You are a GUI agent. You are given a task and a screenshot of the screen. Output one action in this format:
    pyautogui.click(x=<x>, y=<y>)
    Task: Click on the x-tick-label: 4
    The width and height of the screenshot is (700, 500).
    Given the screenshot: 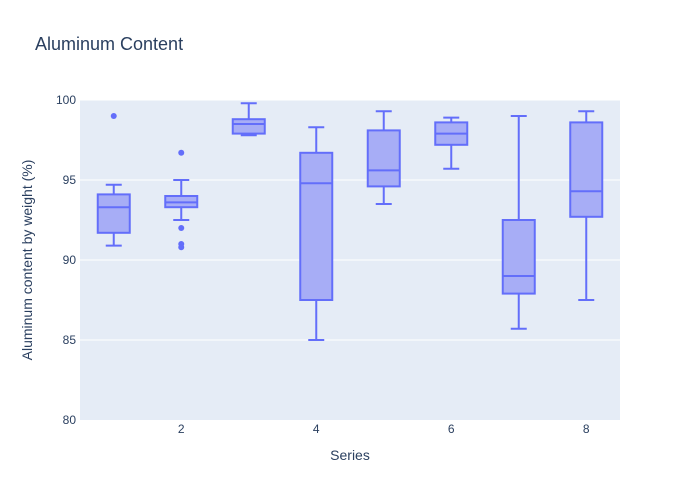 What is the action you would take?
    pyautogui.click(x=316, y=429)
    